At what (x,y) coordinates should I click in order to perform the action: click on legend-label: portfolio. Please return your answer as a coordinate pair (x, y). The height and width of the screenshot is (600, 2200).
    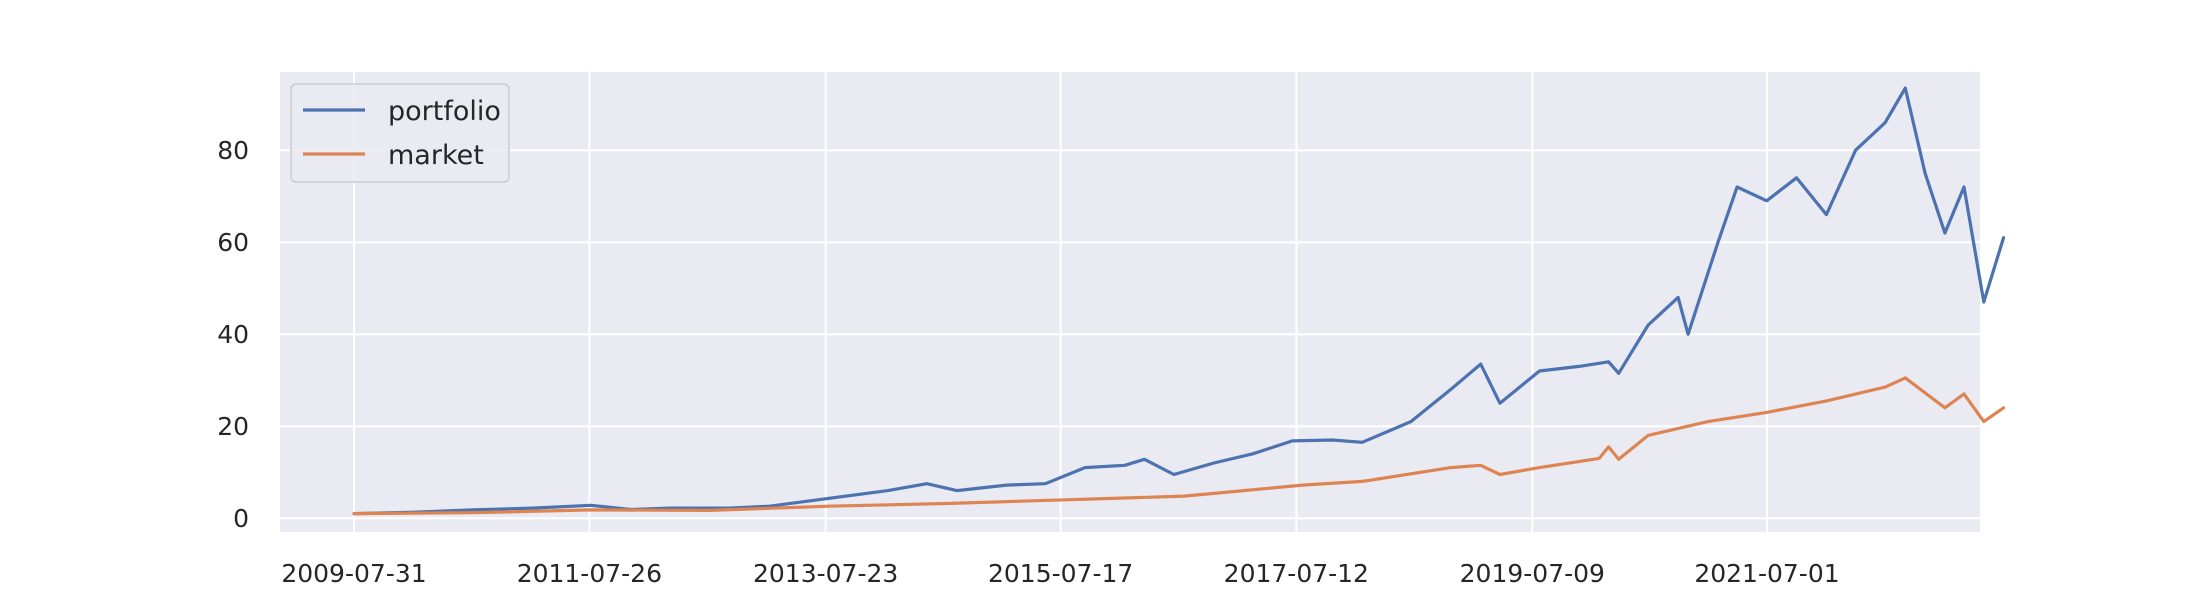
    Looking at the image, I should click on (444, 111).